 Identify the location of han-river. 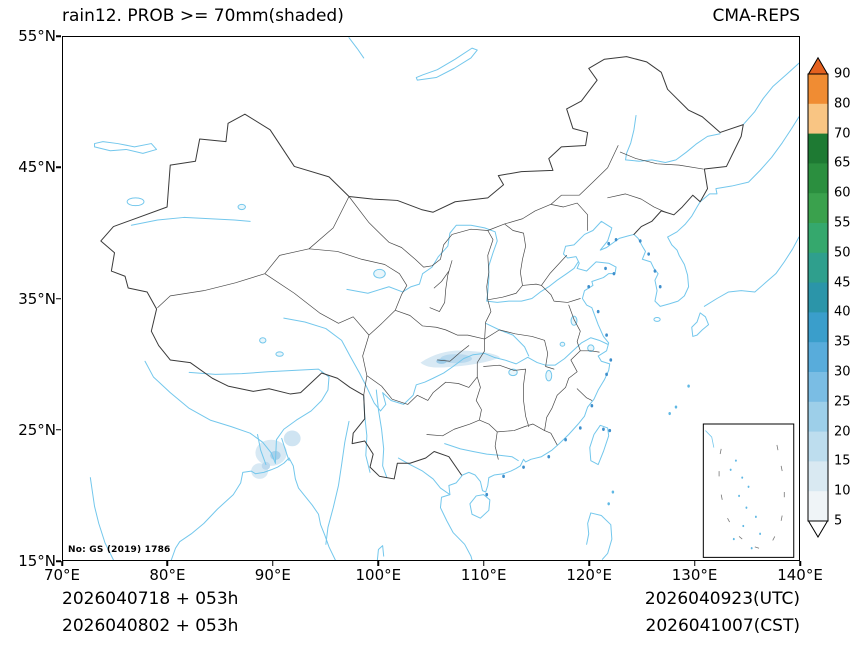
(507, 339).